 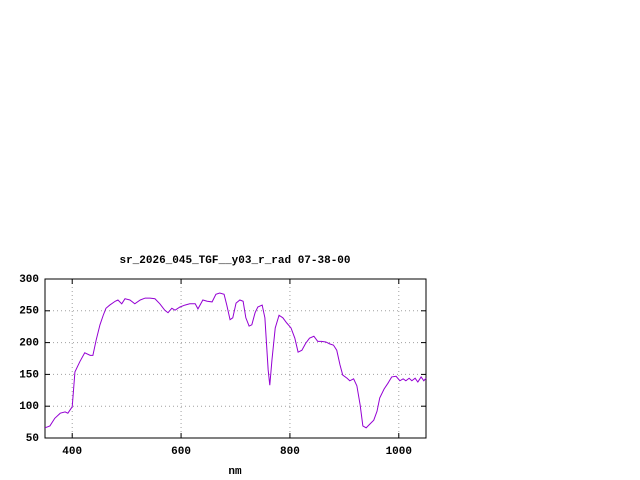 What do you see at coordinates (181, 452) in the screenshot?
I see `x-tick-label: 600` at bounding box center [181, 452].